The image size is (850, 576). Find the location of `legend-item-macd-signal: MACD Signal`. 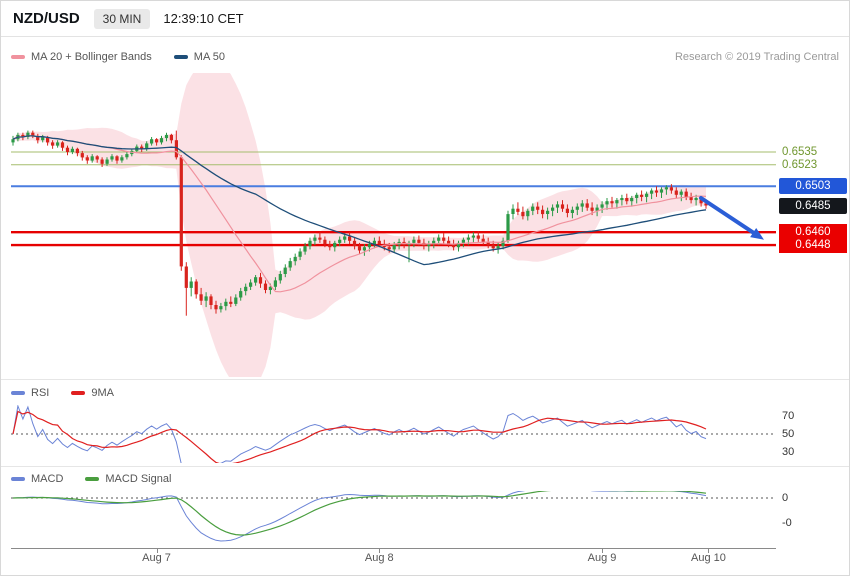

legend-item-macd-signal: MACD Signal is located at coordinates (128, 479).